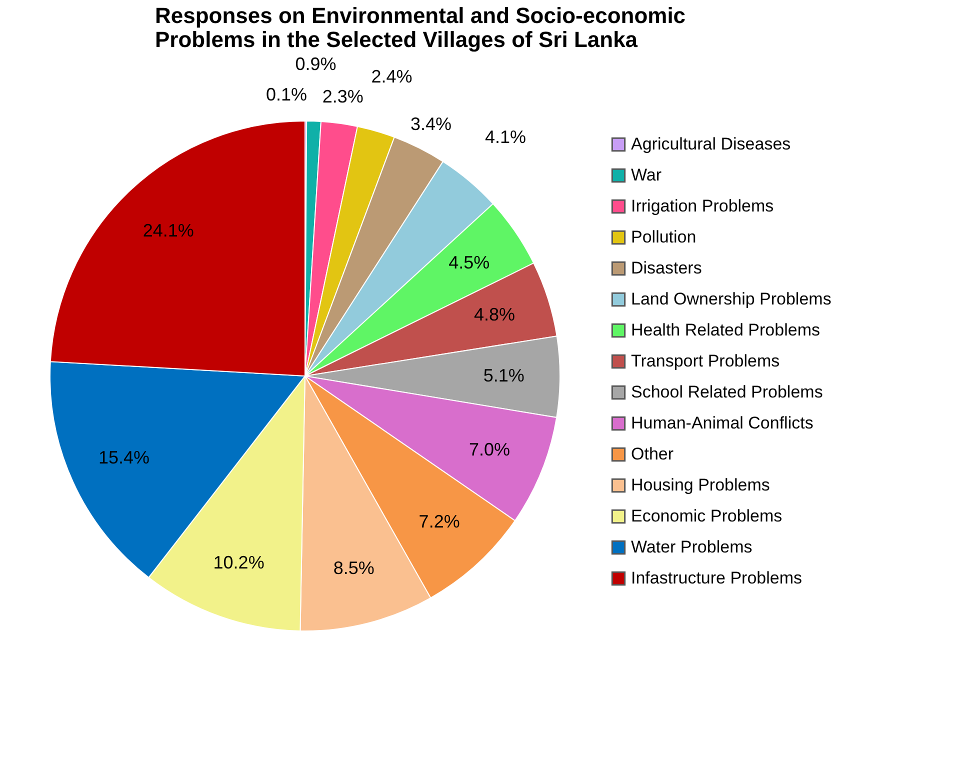 This screenshot has height=774, width=963. I want to click on data-label: 4.8%, so click(495, 314).